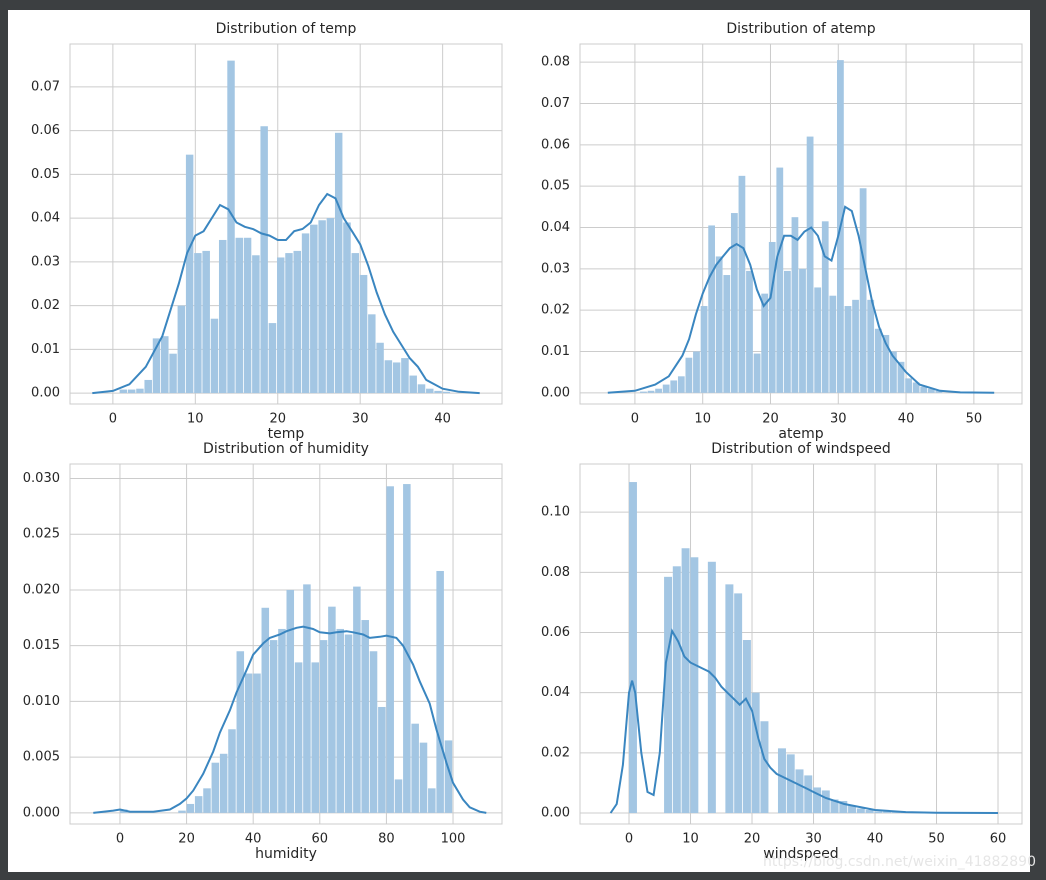 The image size is (1046, 880). Describe the element at coordinates (45, 86) in the screenshot. I see `y-tick-label: 0.07` at that location.